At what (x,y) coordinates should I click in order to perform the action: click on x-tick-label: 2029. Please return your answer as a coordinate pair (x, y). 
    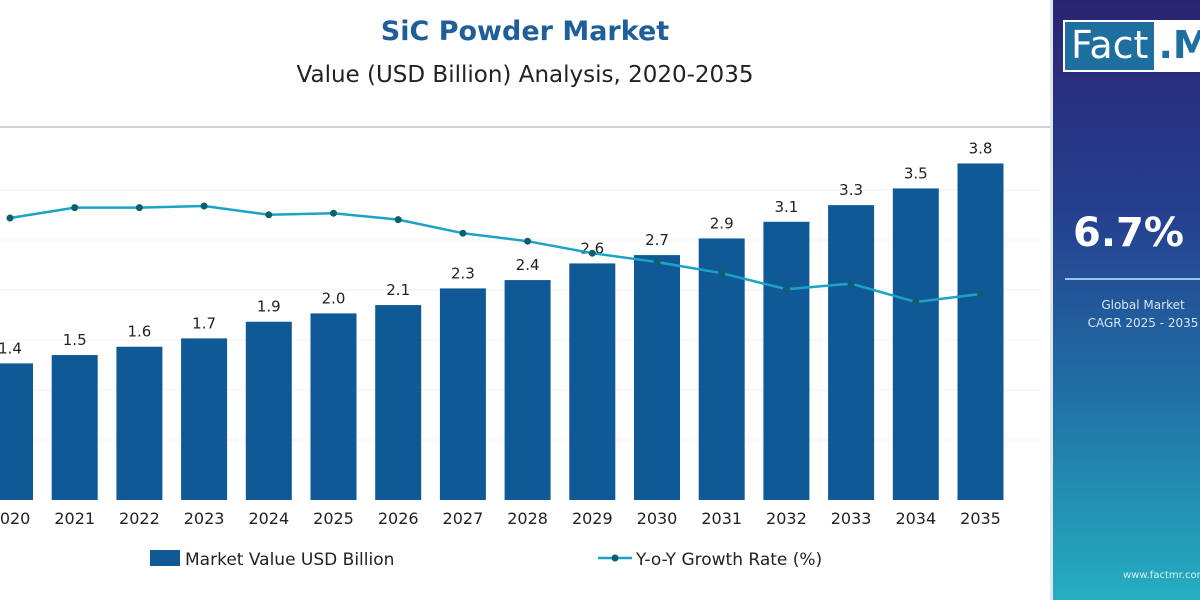
    Looking at the image, I should click on (592, 518).